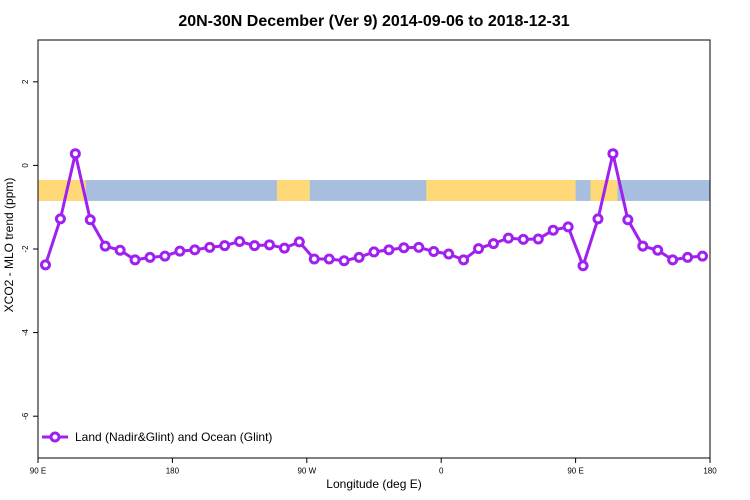 The height and width of the screenshot is (500, 750). I want to click on y-axis-label: XCO2 - MLO trend (ppm), so click(9, 245).